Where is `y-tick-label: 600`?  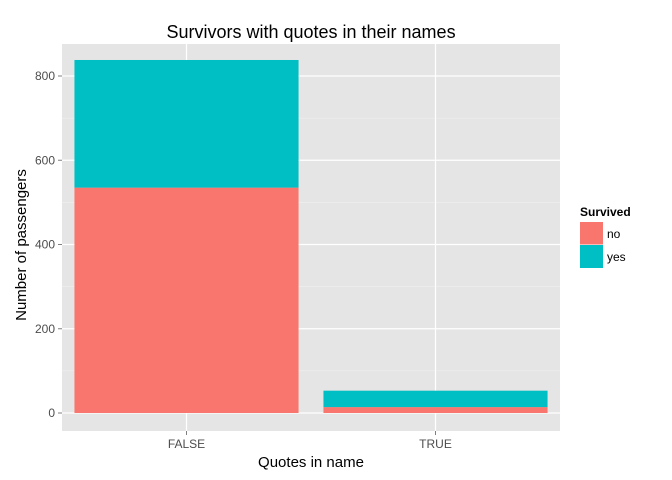
y-tick-label: 600 is located at coordinates (45, 160).